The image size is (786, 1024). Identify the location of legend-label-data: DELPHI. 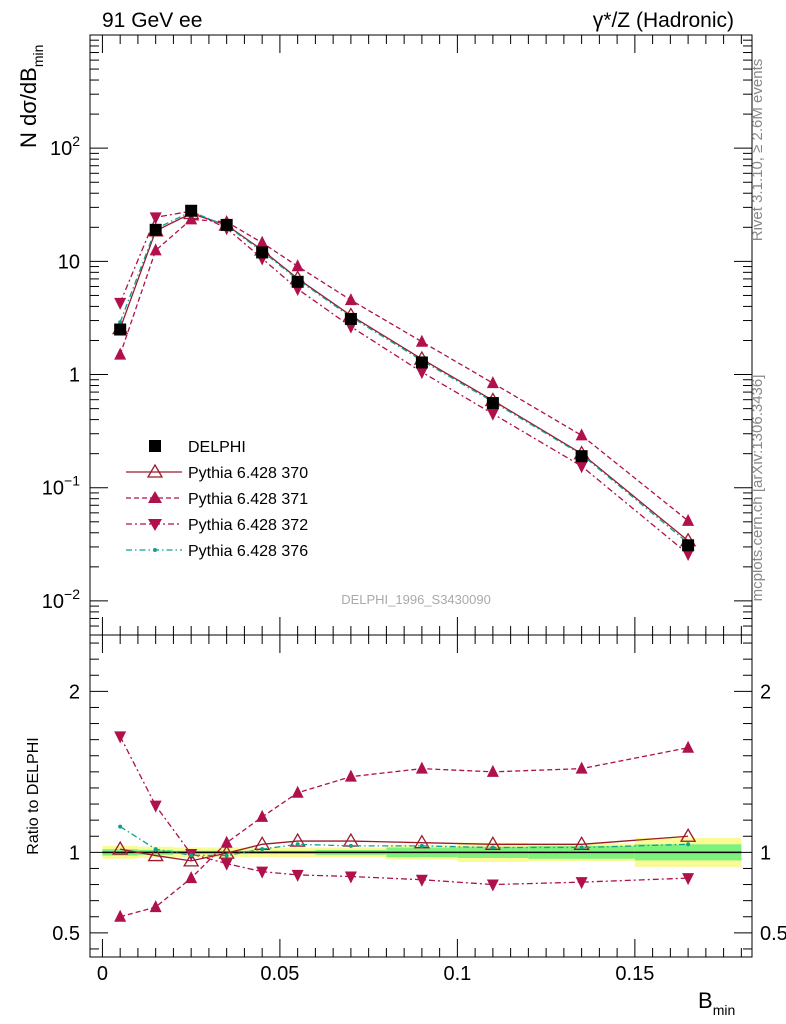
(217, 447).